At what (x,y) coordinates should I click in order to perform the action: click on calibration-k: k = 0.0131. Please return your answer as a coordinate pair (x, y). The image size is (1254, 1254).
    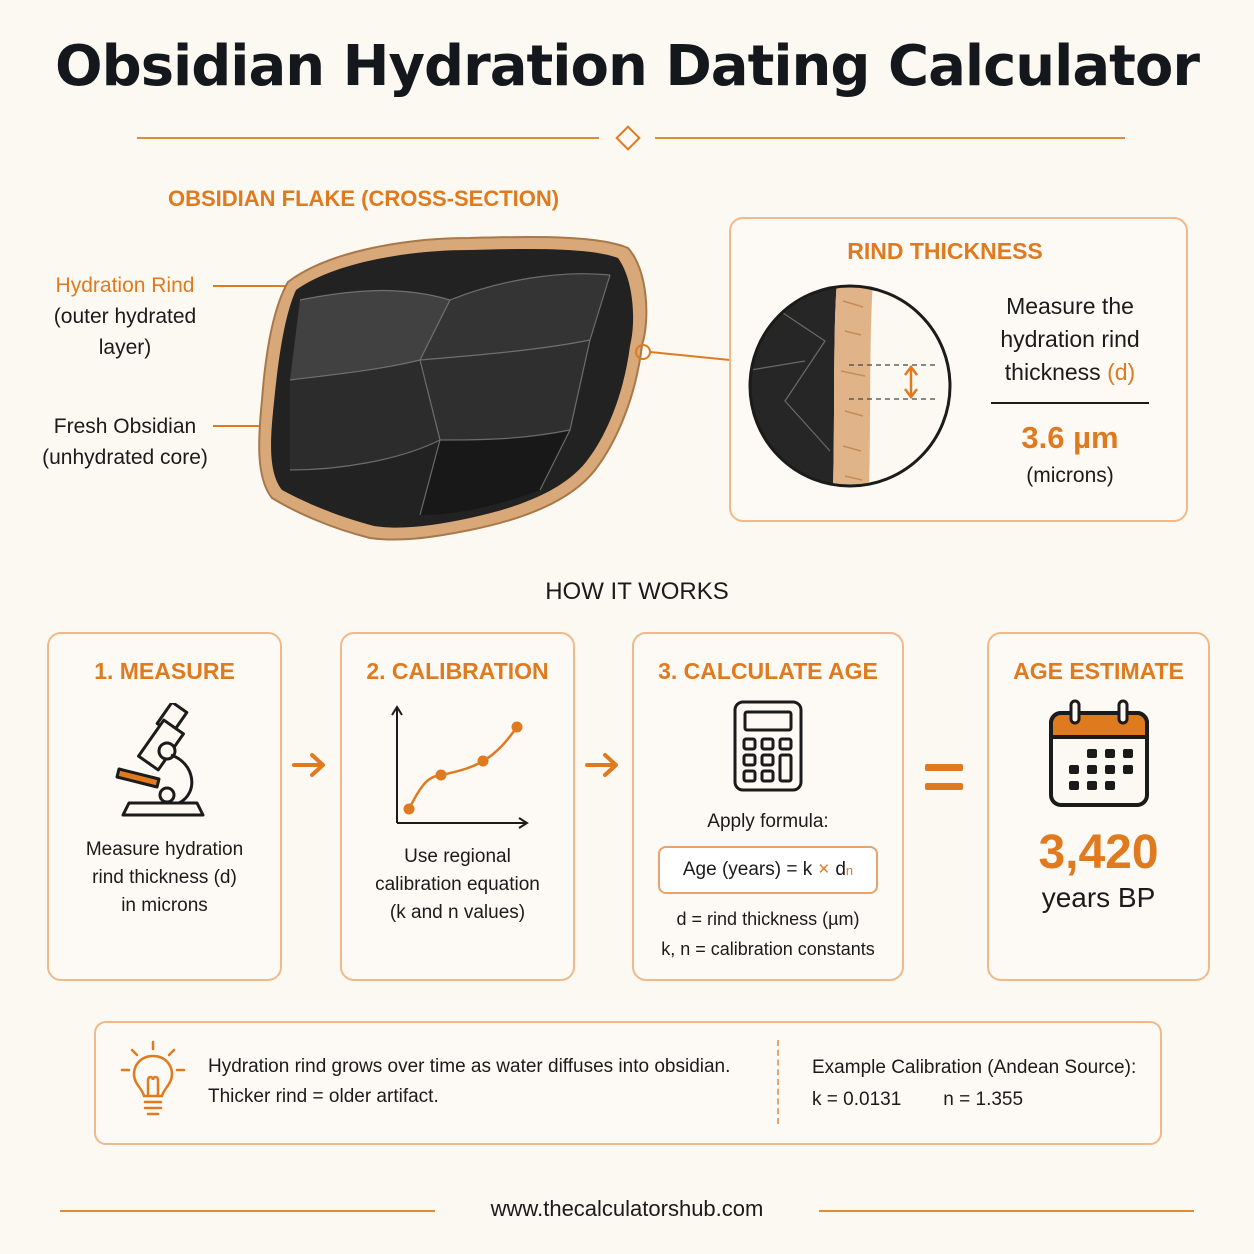
    Looking at the image, I should click on (857, 1099).